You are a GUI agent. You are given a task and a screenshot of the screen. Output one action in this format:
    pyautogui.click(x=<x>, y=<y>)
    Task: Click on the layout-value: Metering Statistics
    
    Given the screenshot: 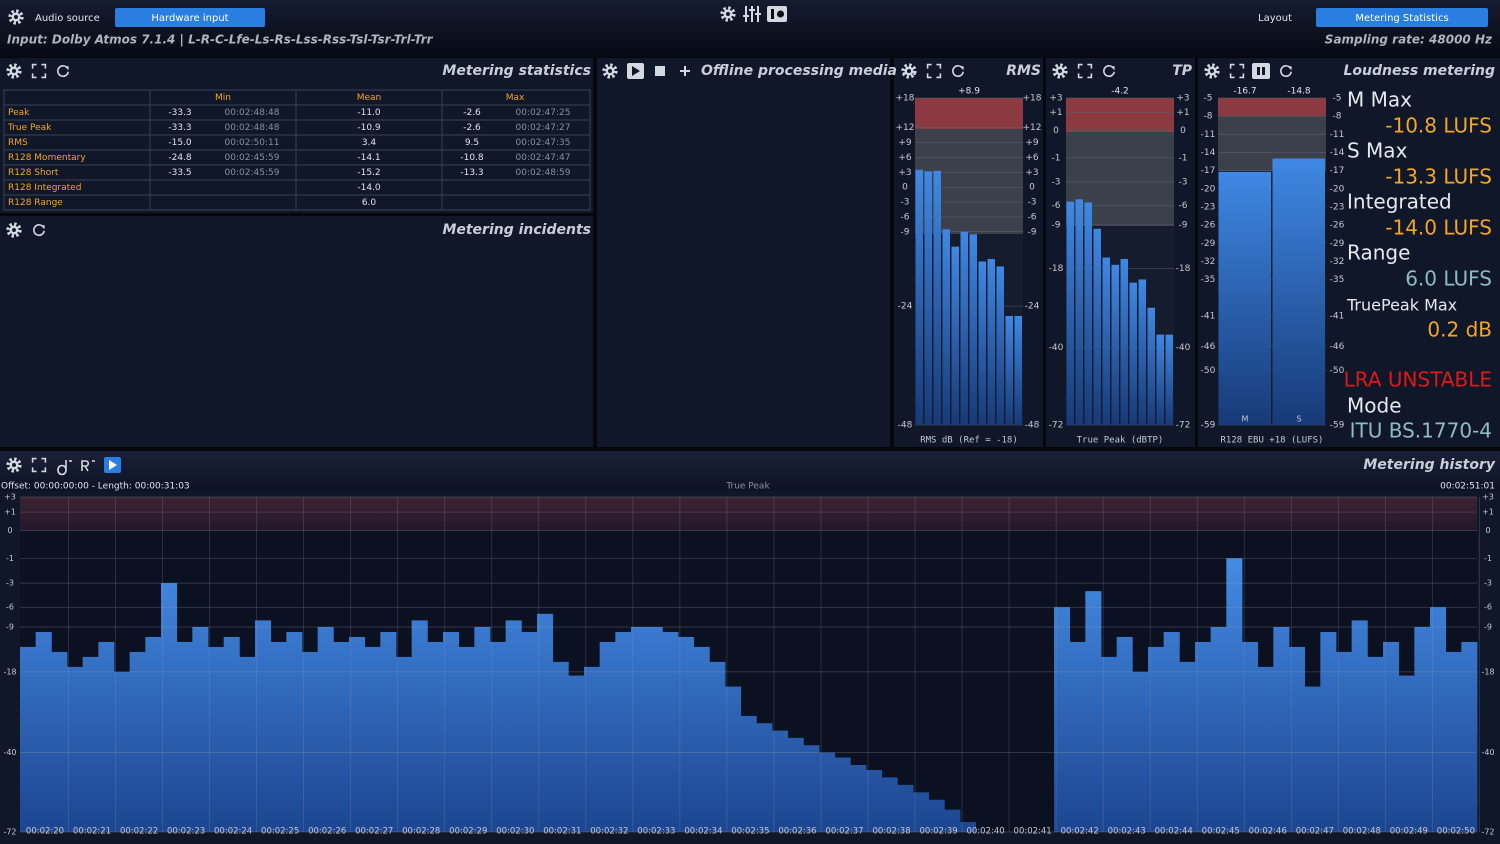 What is the action you would take?
    pyautogui.click(x=1401, y=18)
    